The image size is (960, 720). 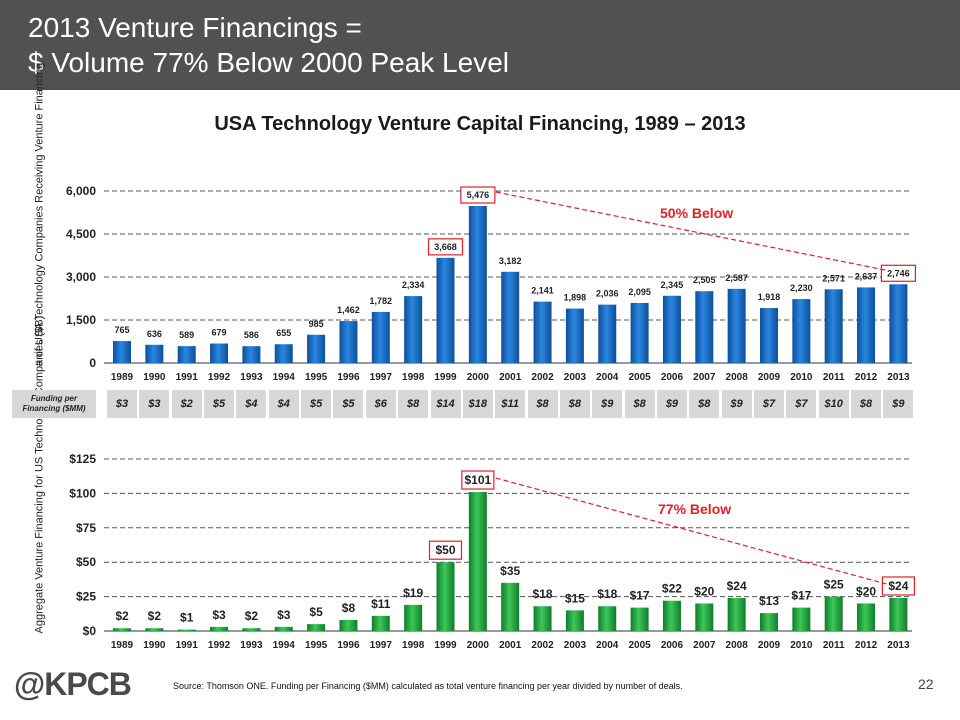 I want to click on top-xtick-label: 2013, so click(x=898, y=377).